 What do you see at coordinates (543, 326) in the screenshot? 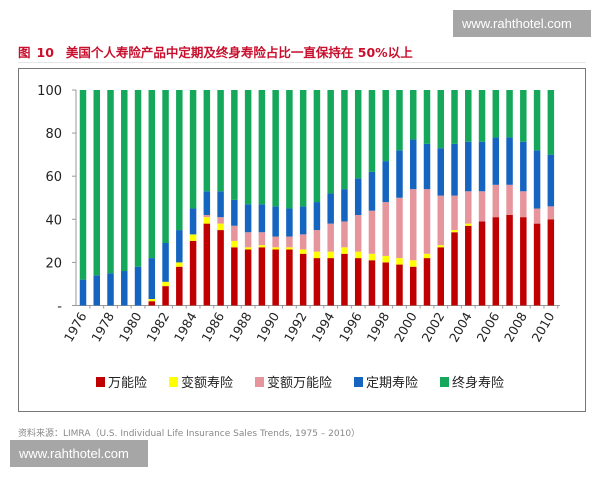
I see `x-tick-label: 2010` at bounding box center [543, 326].